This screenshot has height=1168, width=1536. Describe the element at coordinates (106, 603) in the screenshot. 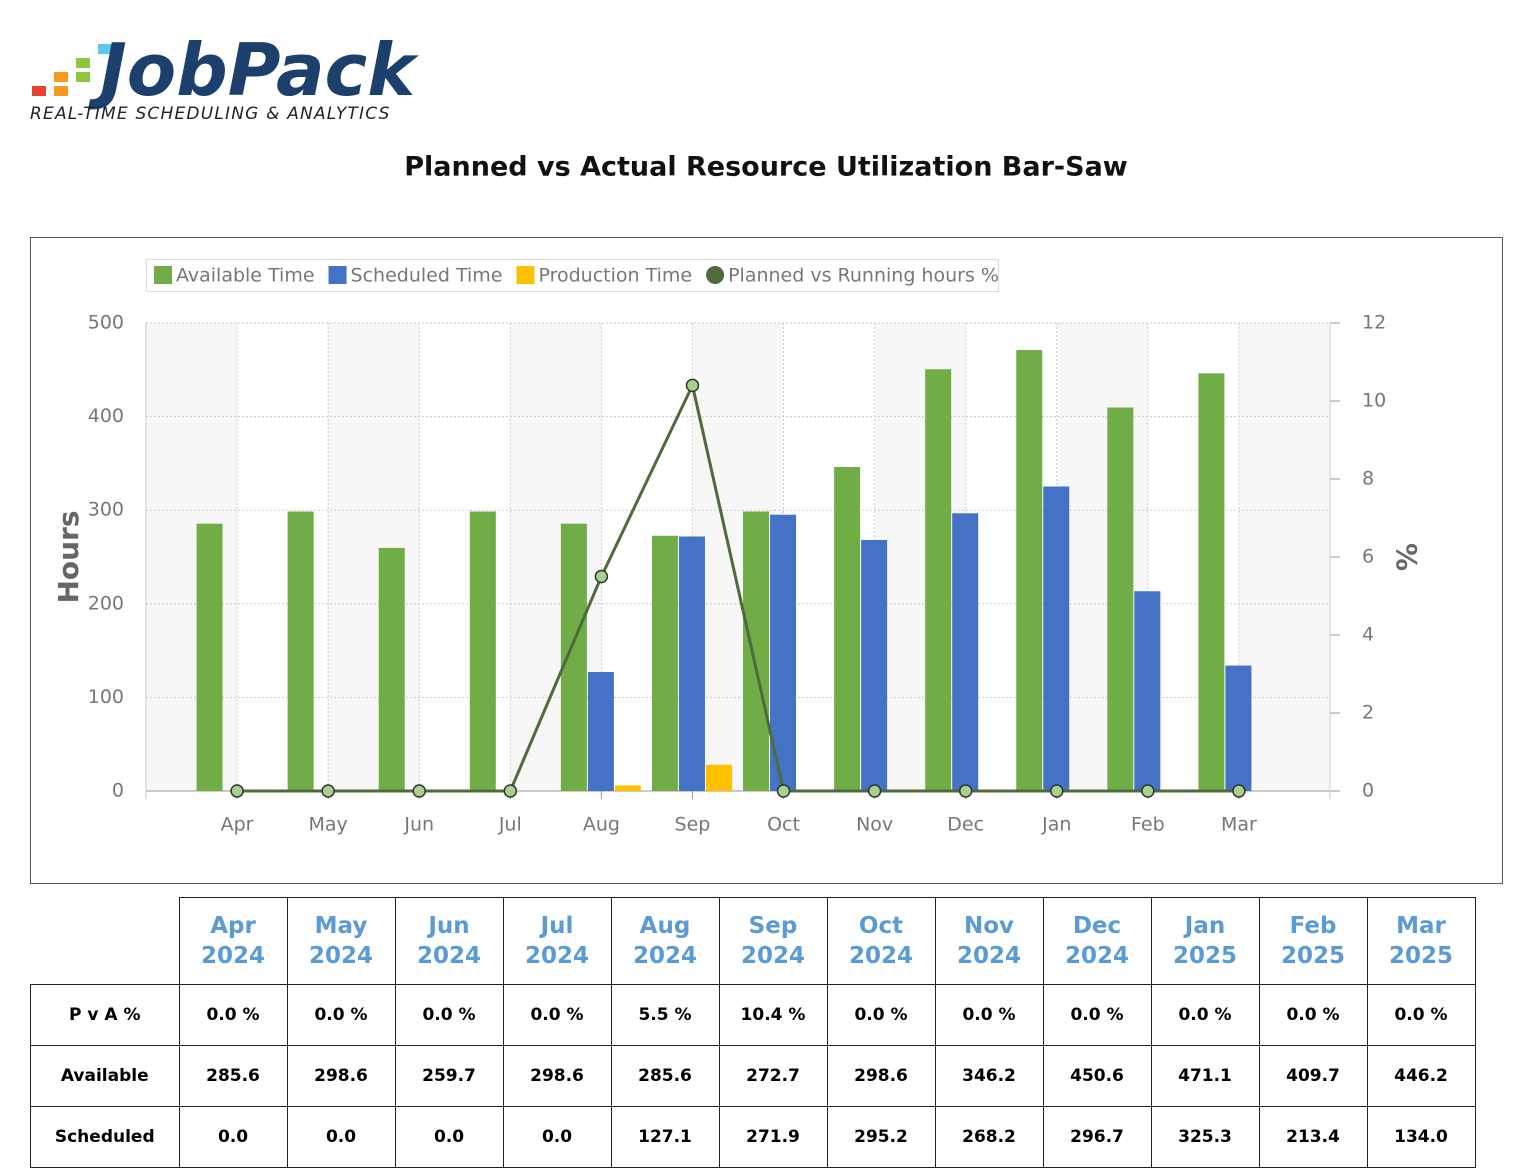

I see `y-tick-label: 200` at that location.